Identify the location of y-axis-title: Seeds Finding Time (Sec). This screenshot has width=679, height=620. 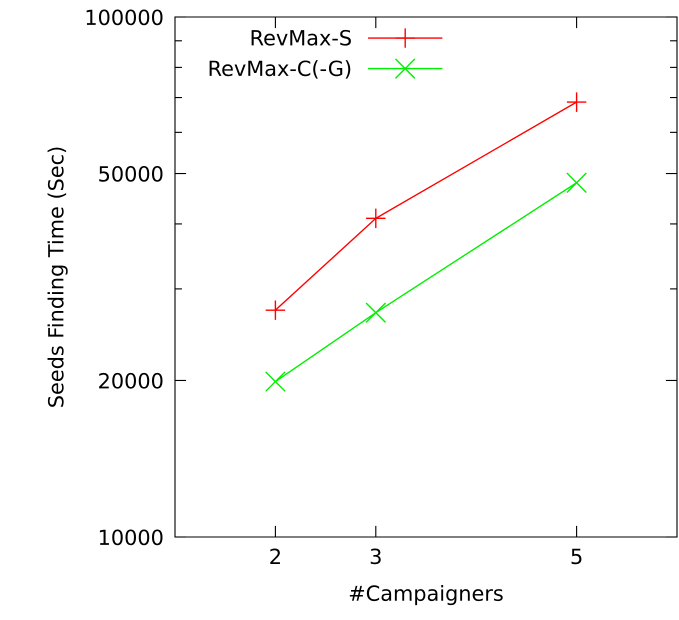
(58, 277).